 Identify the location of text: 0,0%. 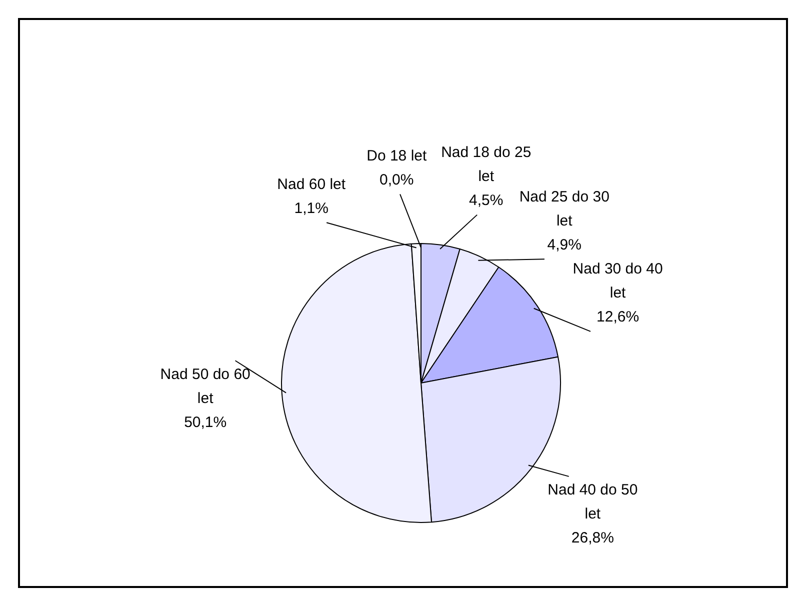
(397, 179).